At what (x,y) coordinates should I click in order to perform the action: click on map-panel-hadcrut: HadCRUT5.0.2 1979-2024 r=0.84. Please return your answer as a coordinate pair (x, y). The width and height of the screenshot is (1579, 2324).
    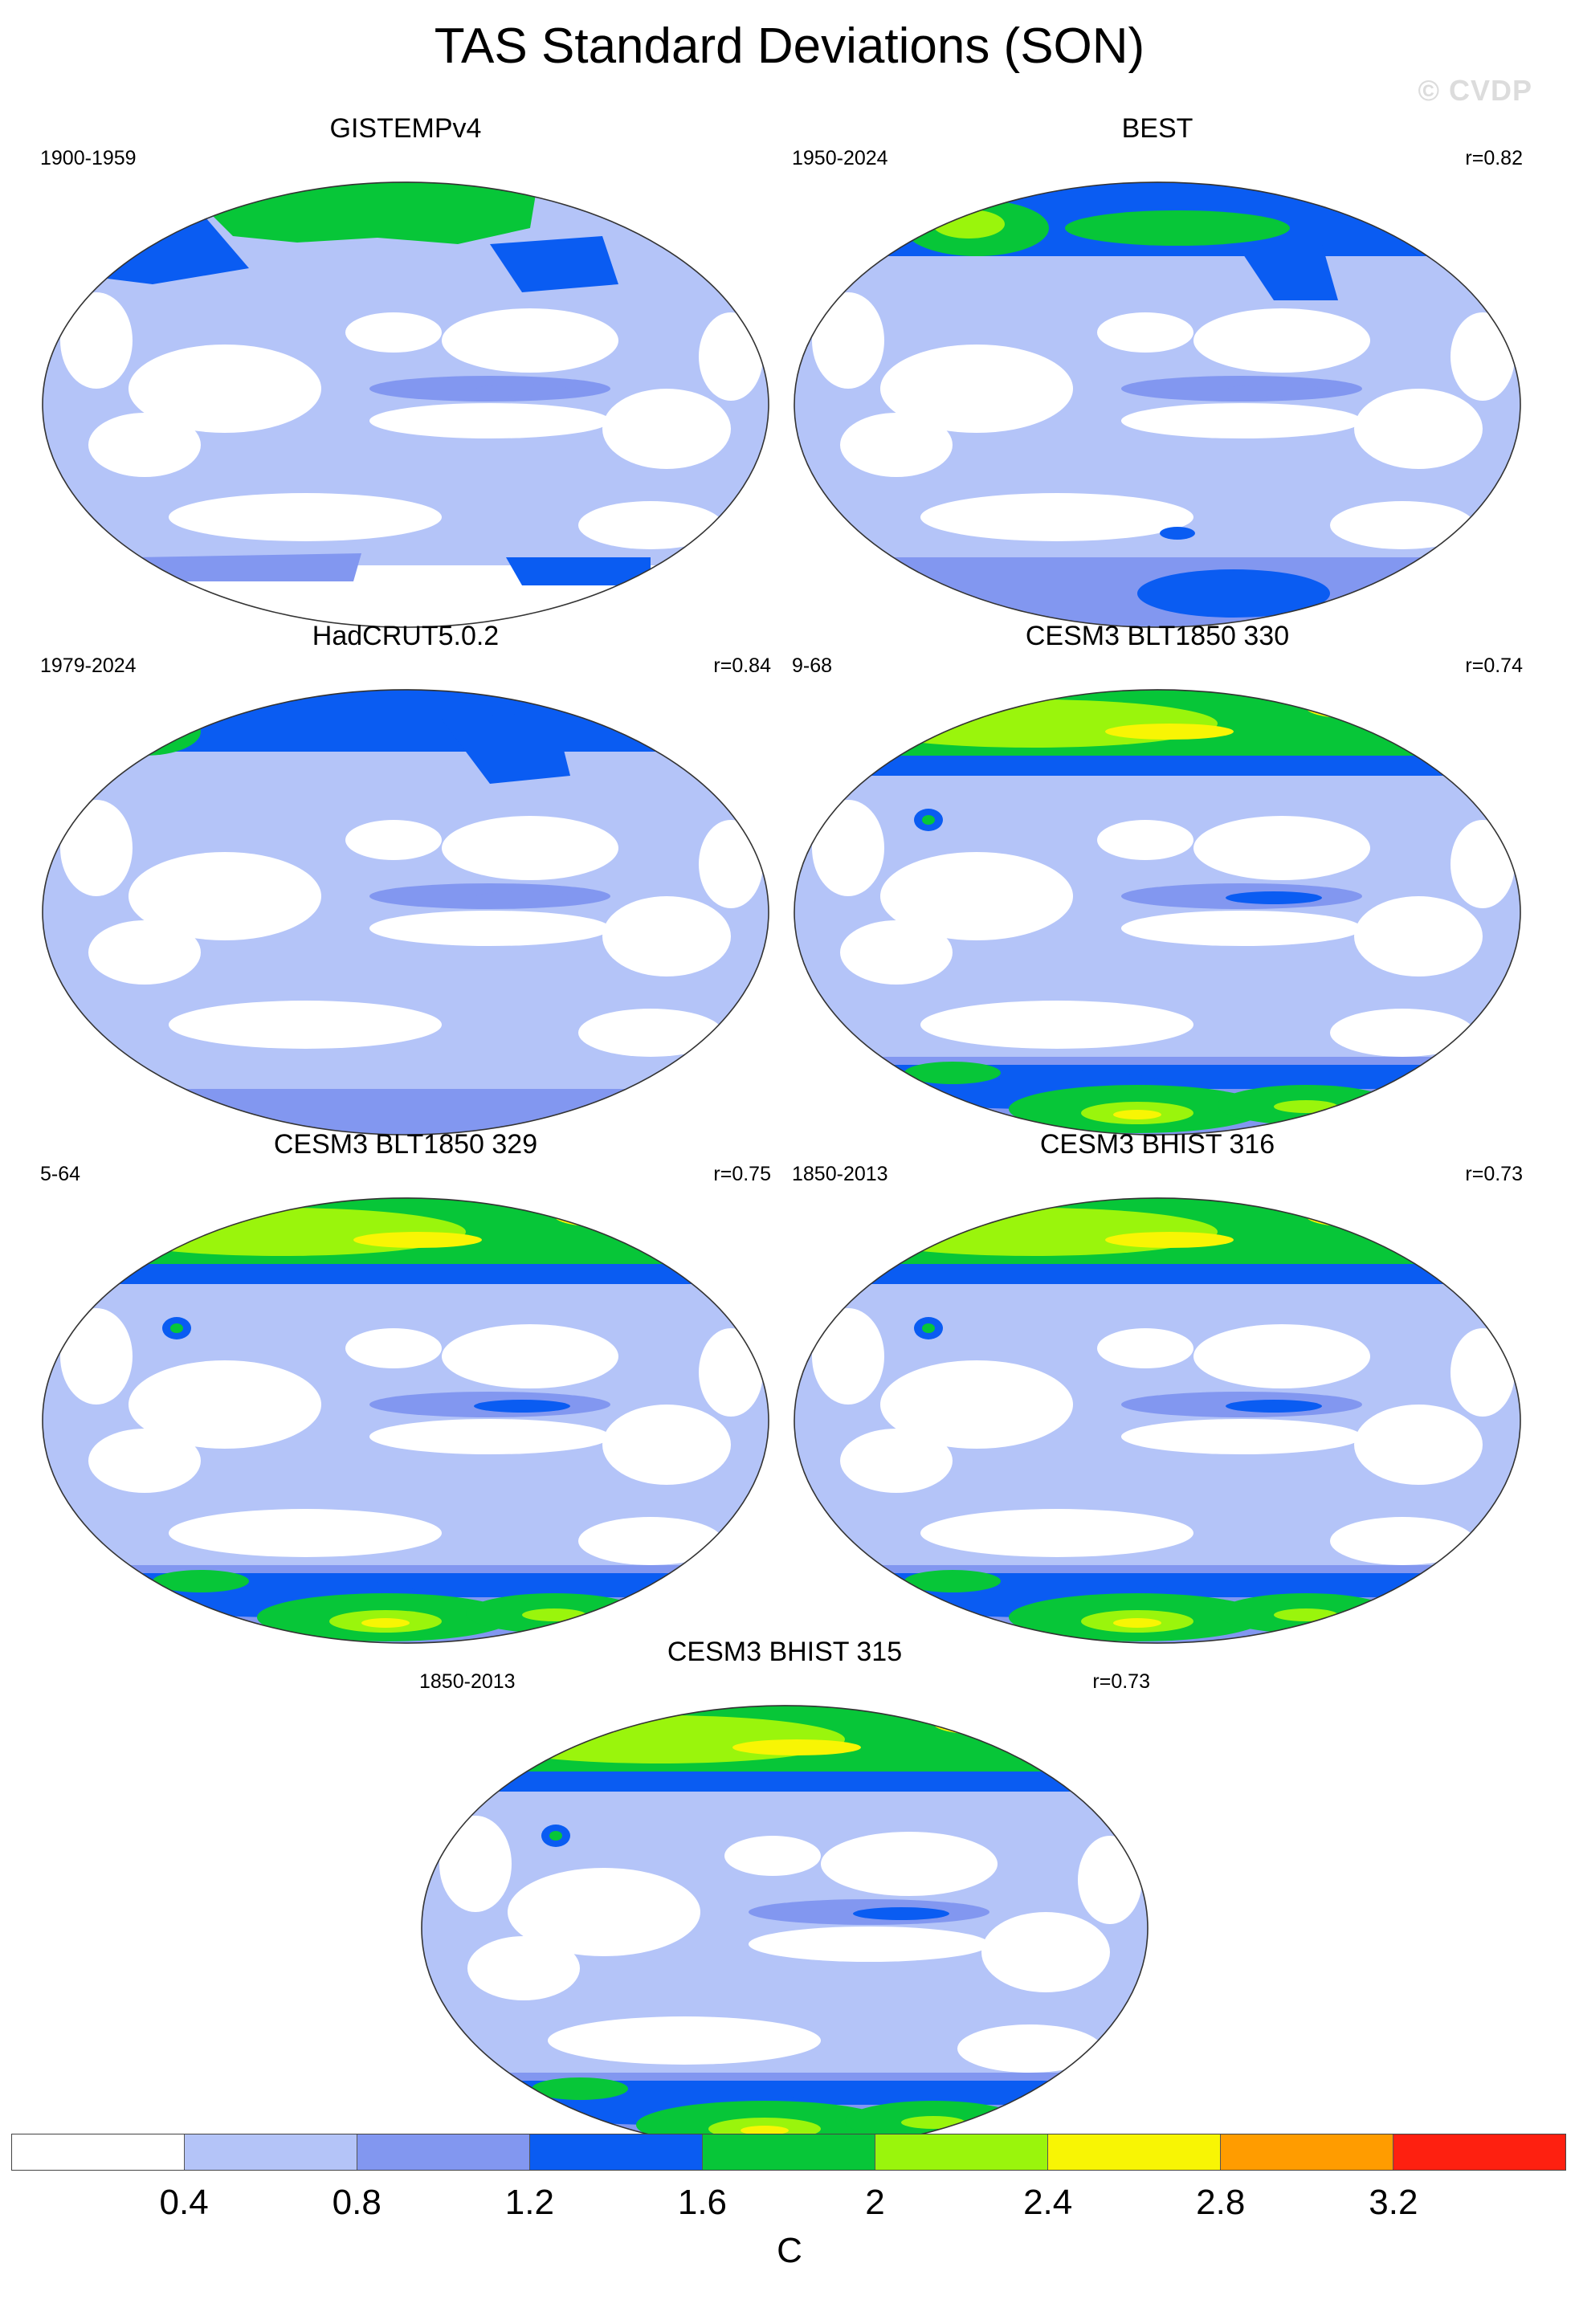
    Looking at the image, I should click on (405, 878).